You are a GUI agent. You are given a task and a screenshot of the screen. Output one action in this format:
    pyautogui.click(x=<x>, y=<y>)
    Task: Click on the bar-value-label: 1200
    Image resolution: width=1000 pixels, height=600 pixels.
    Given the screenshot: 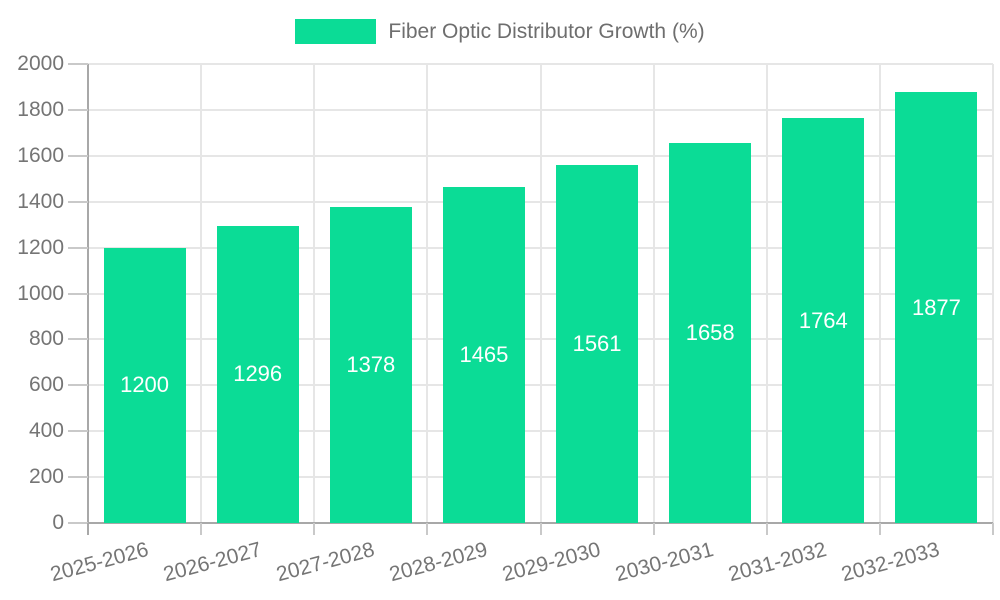 What is the action you would take?
    pyautogui.click(x=145, y=385)
    